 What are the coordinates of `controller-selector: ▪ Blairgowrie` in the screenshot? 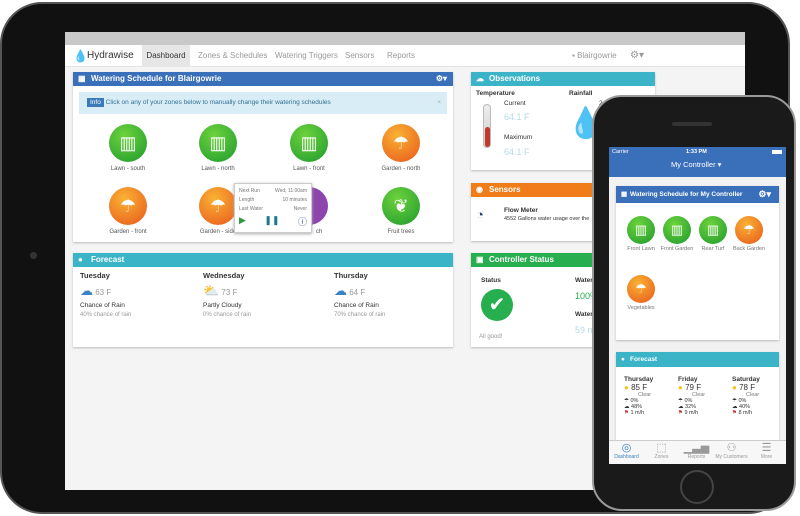 It's located at (594, 55).